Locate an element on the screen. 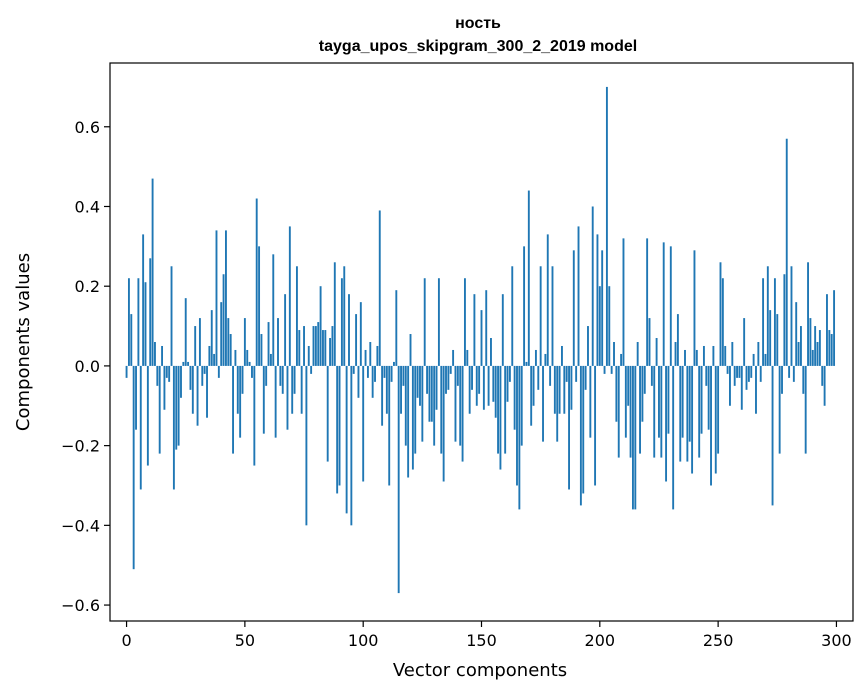 The height and width of the screenshot is (696, 867). y-tick-label: 0.4 is located at coordinates (87, 206).